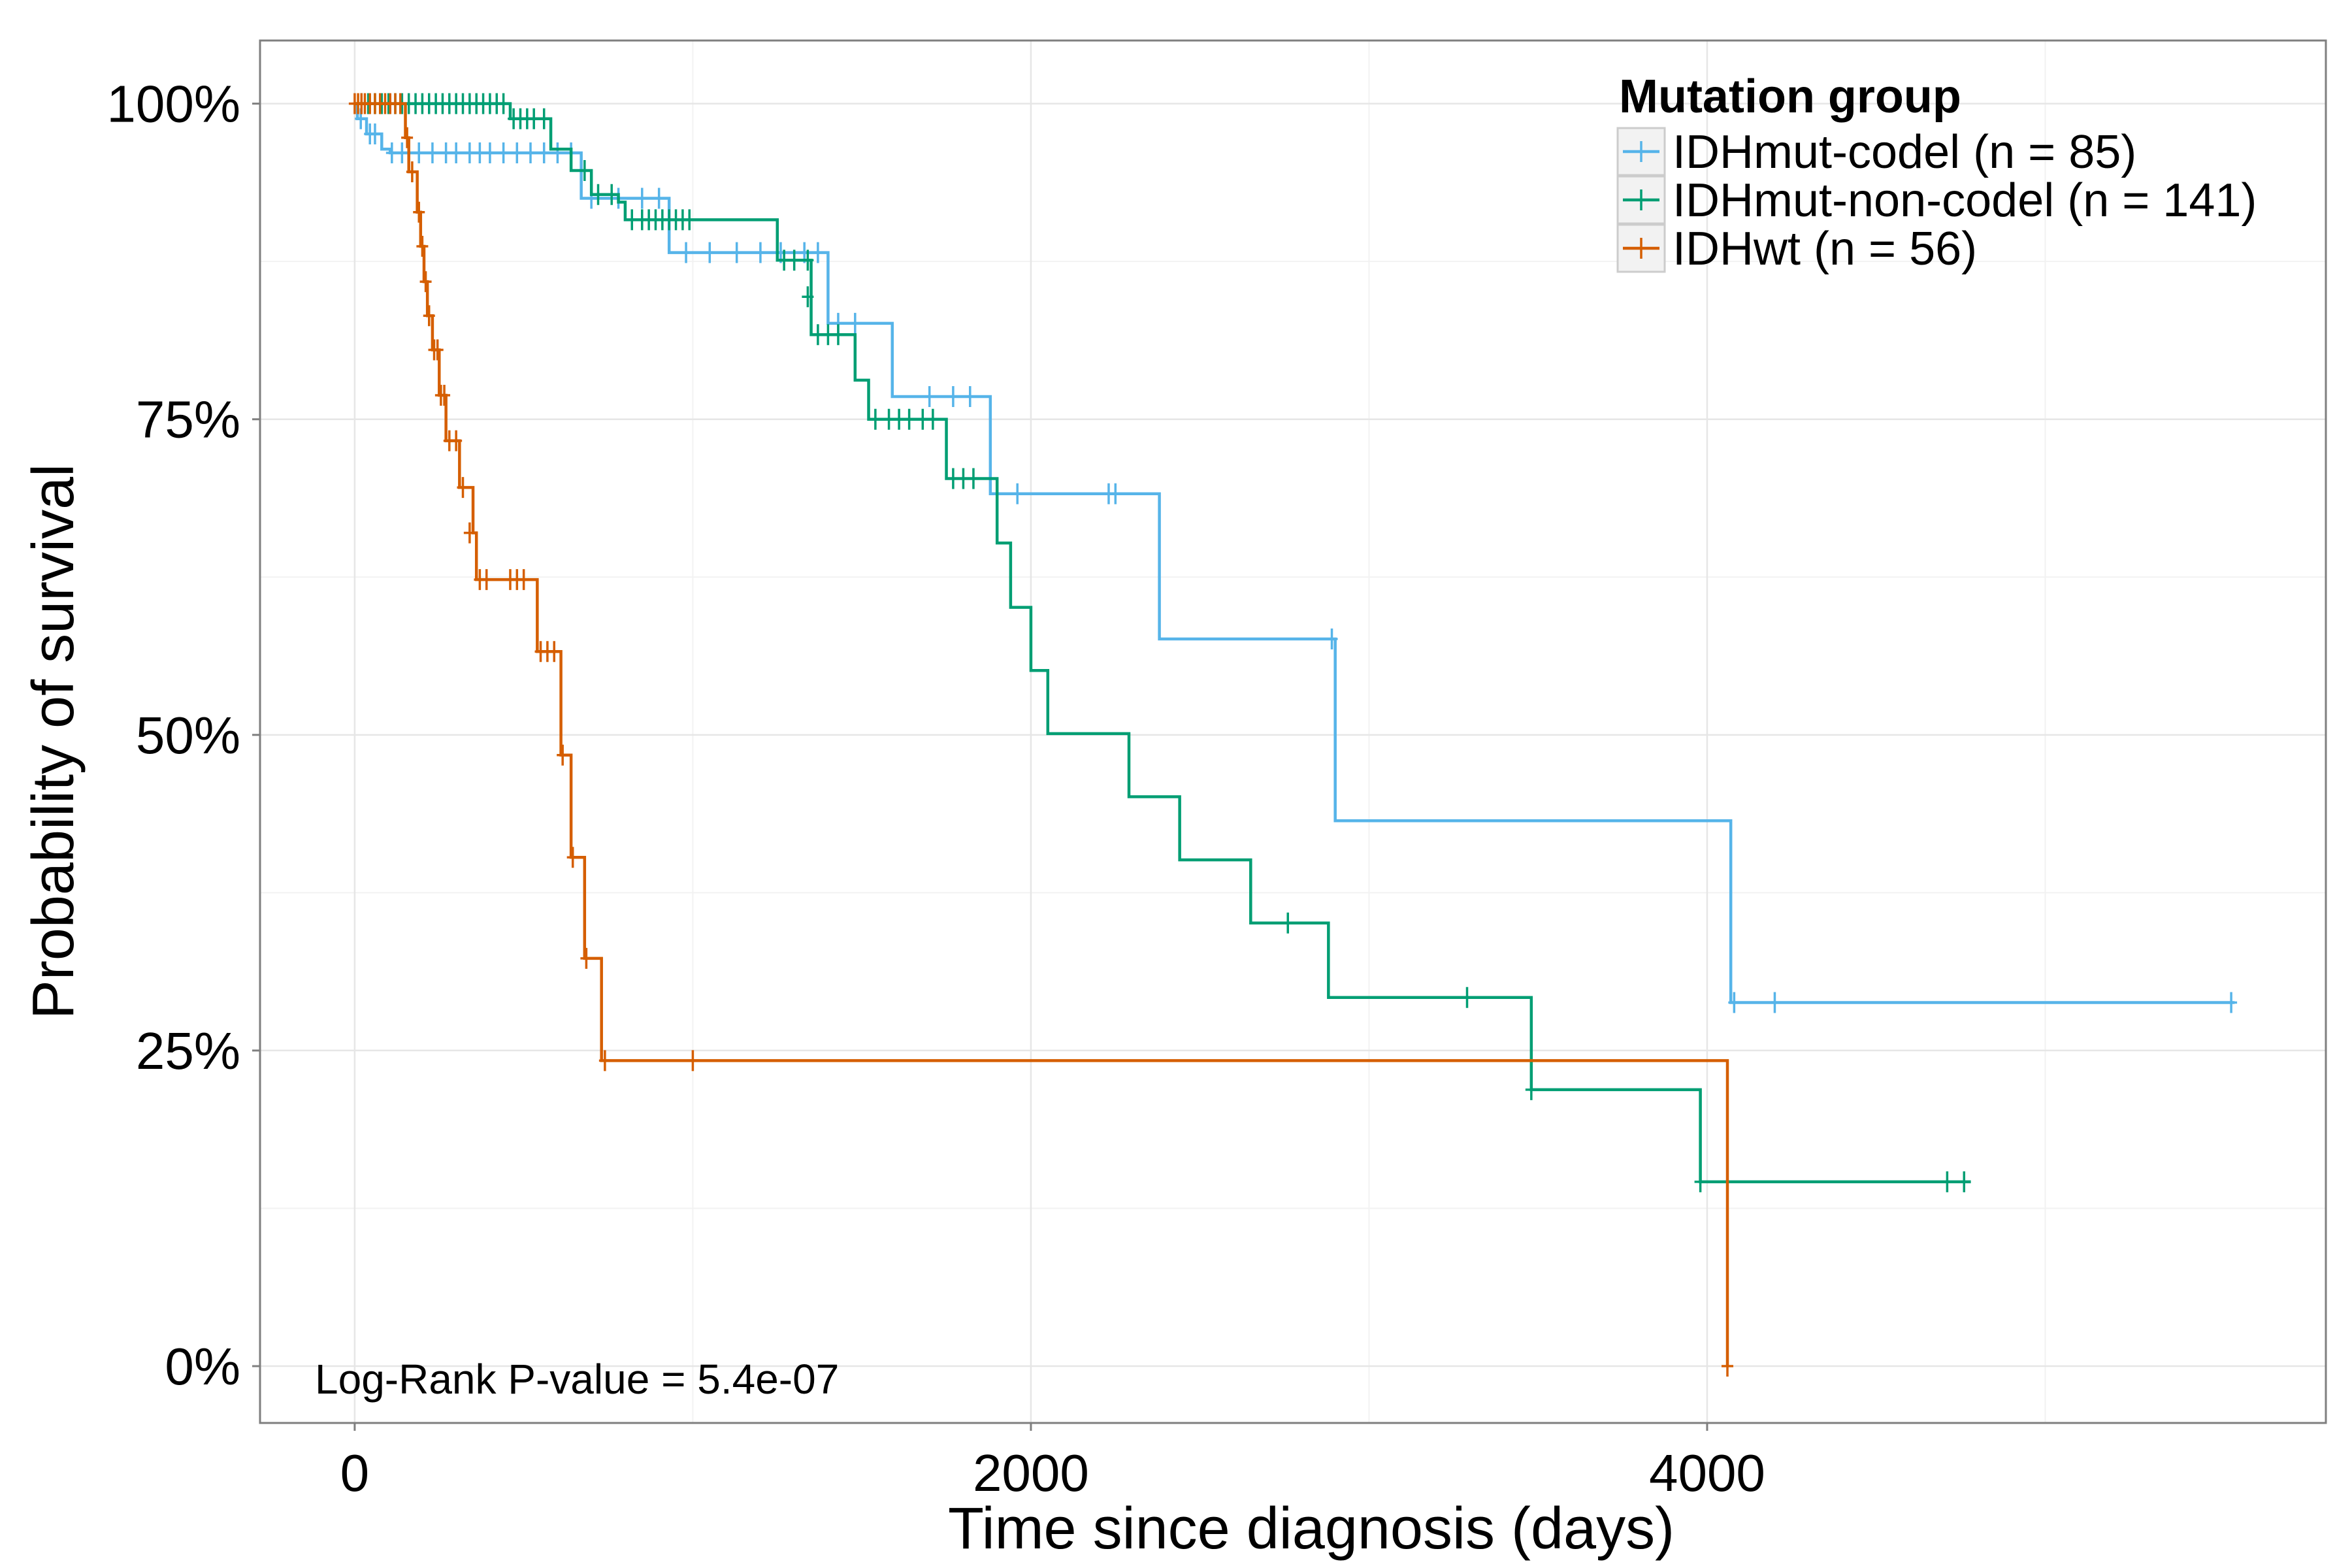  Describe the element at coordinates (355, 1473) in the screenshot. I see `x-tick-label: 0` at that location.